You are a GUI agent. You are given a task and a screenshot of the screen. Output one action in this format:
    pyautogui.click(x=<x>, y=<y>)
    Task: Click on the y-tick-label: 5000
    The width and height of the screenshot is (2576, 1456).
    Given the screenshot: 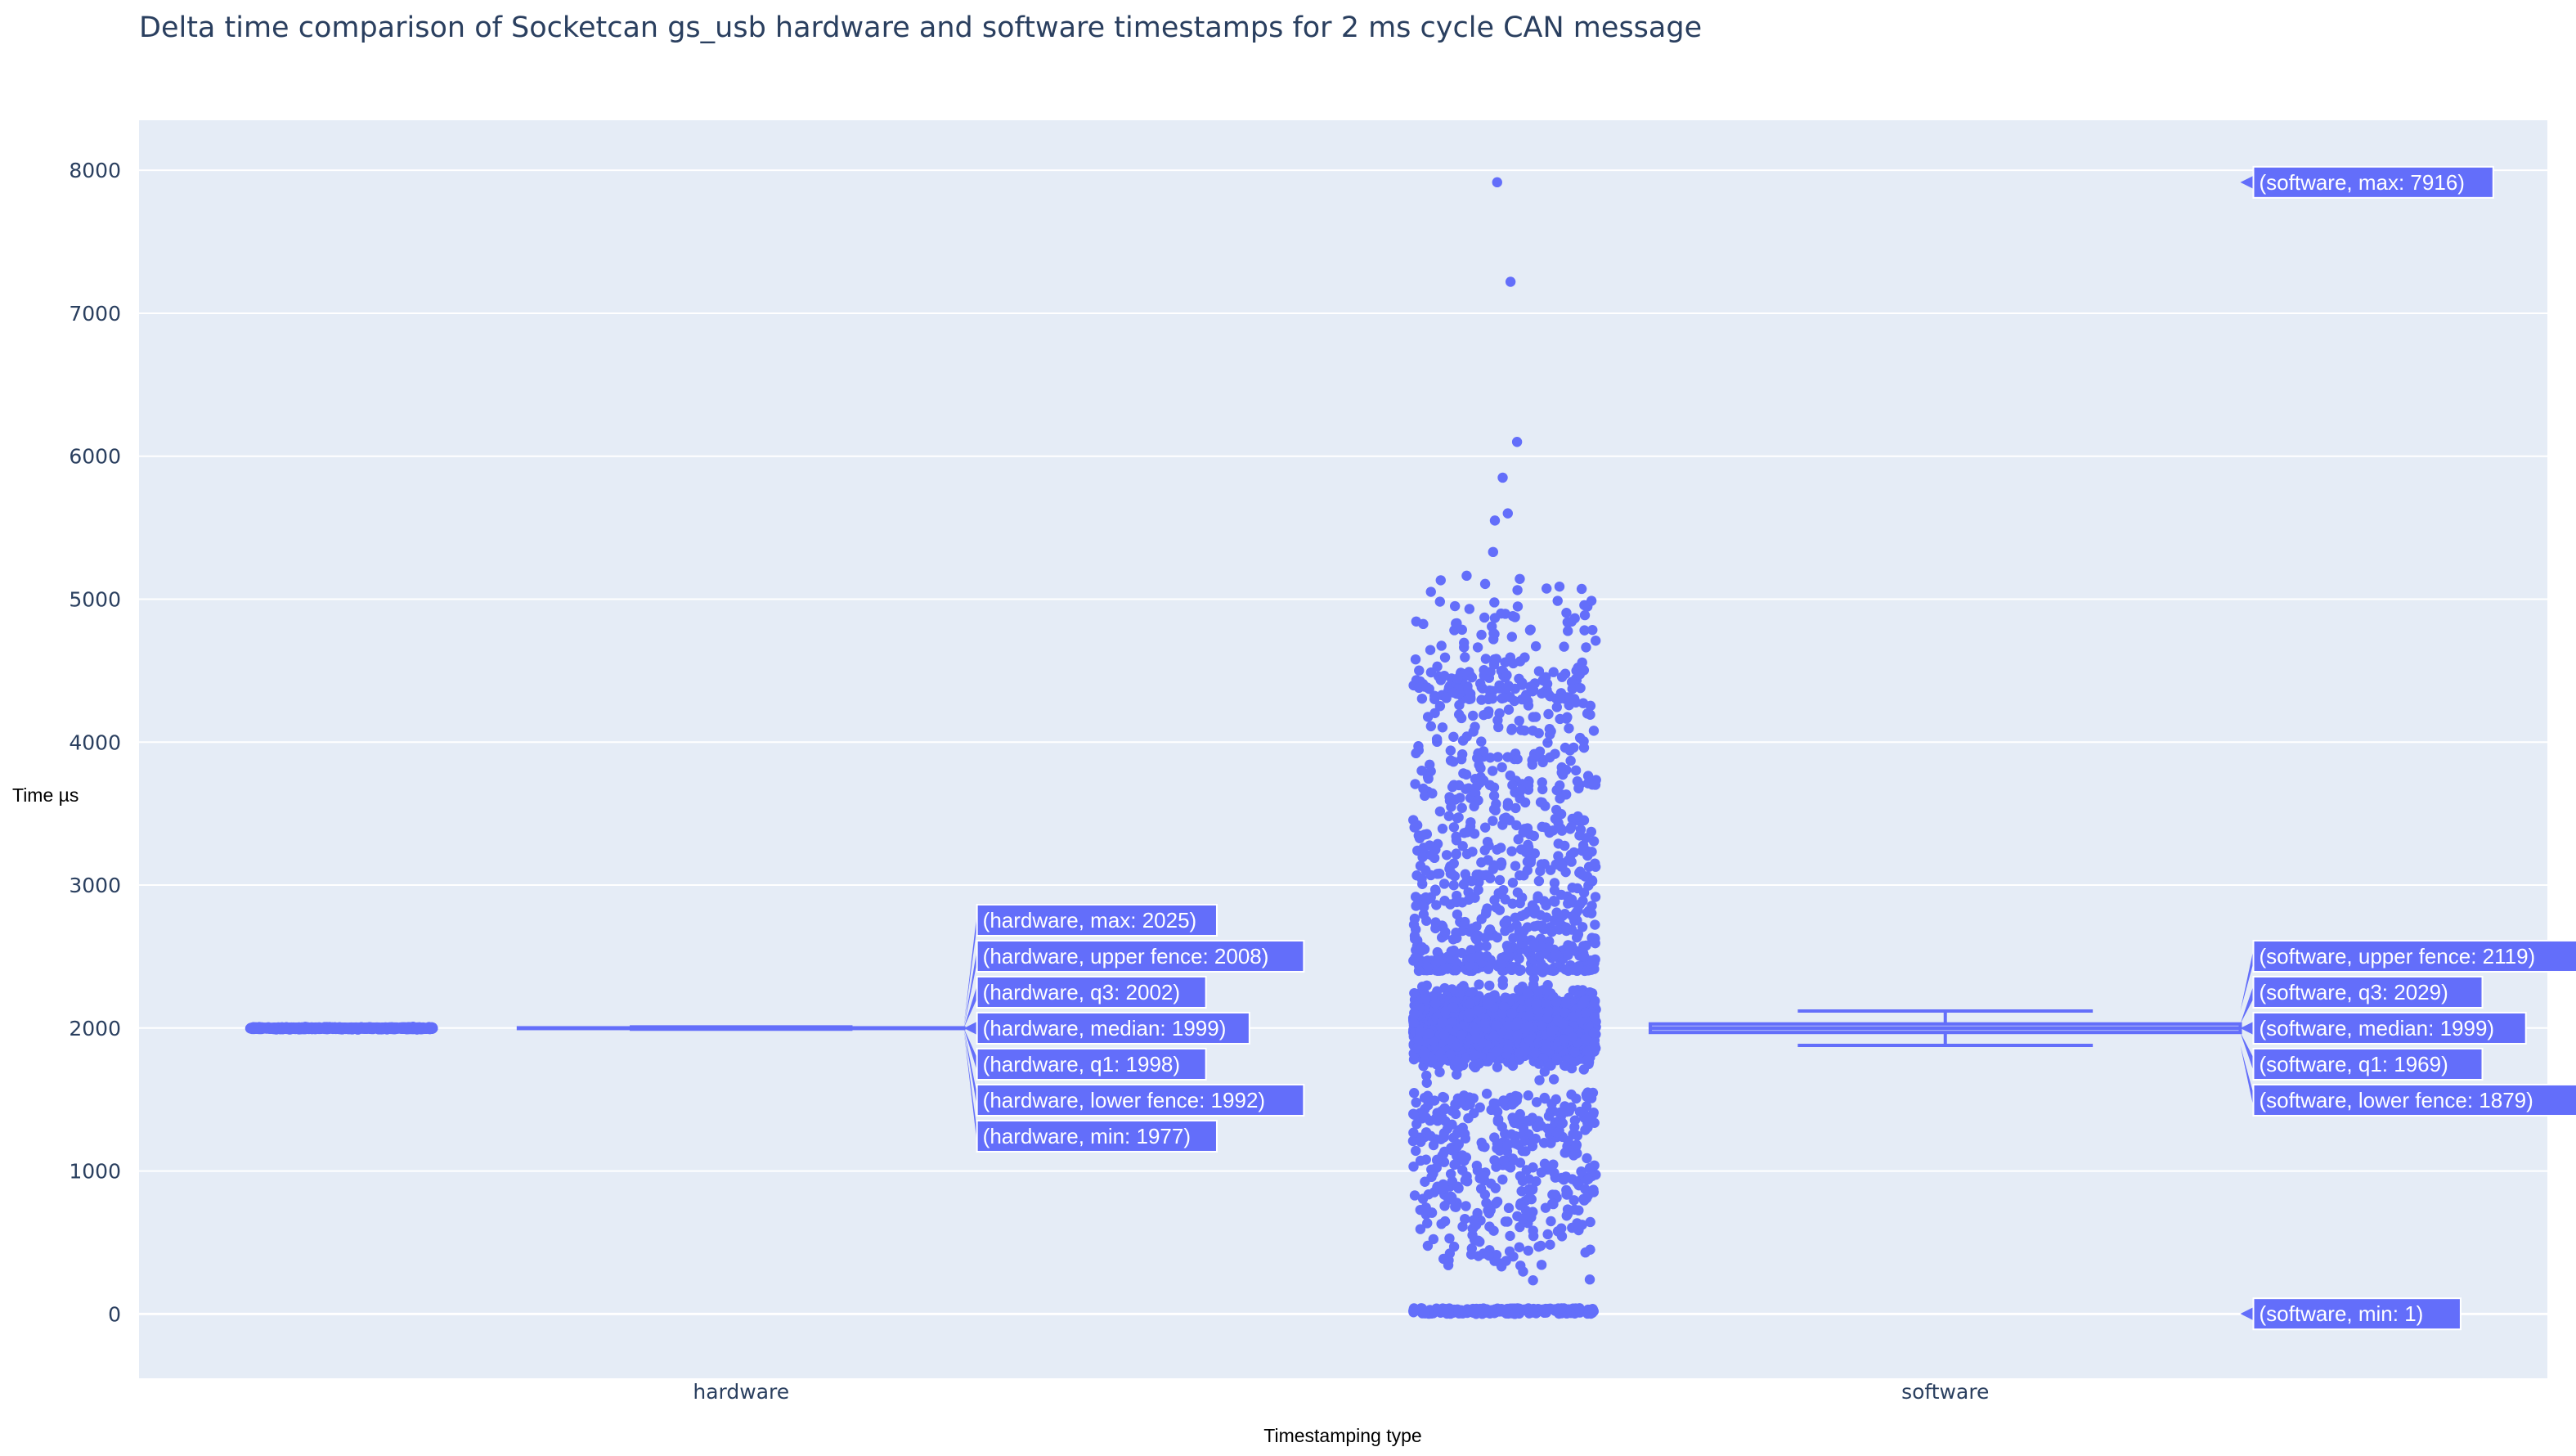 What is the action you would take?
    pyautogui.click(x=95, y=599)
    